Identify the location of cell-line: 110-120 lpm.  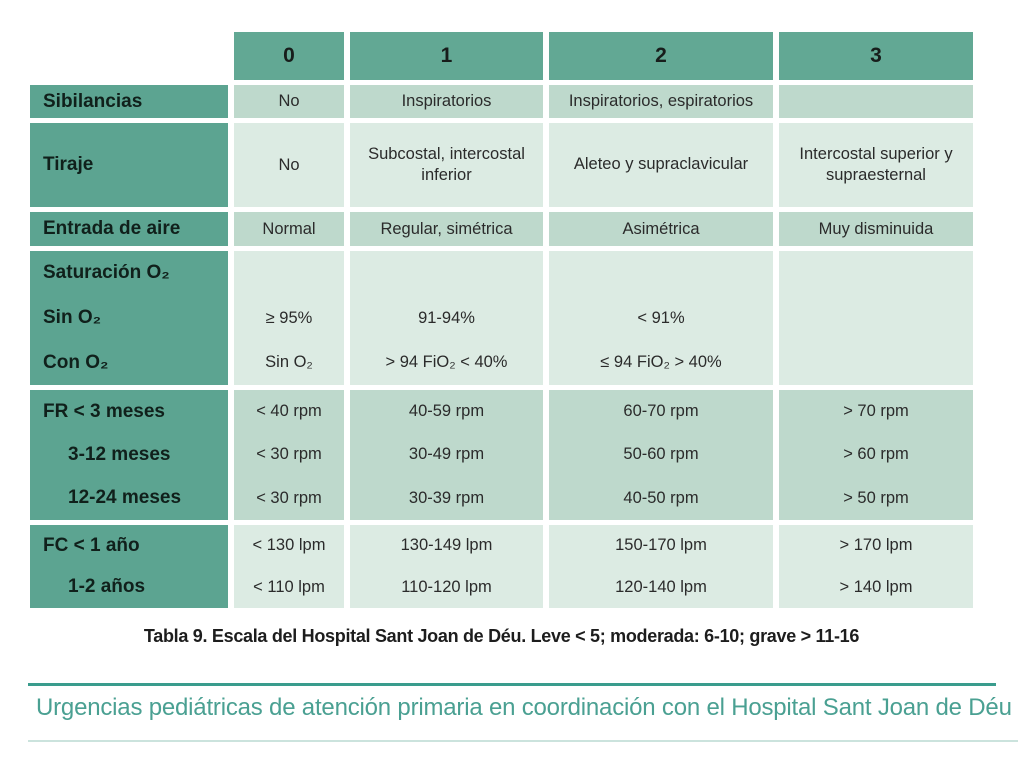
(446, 586).